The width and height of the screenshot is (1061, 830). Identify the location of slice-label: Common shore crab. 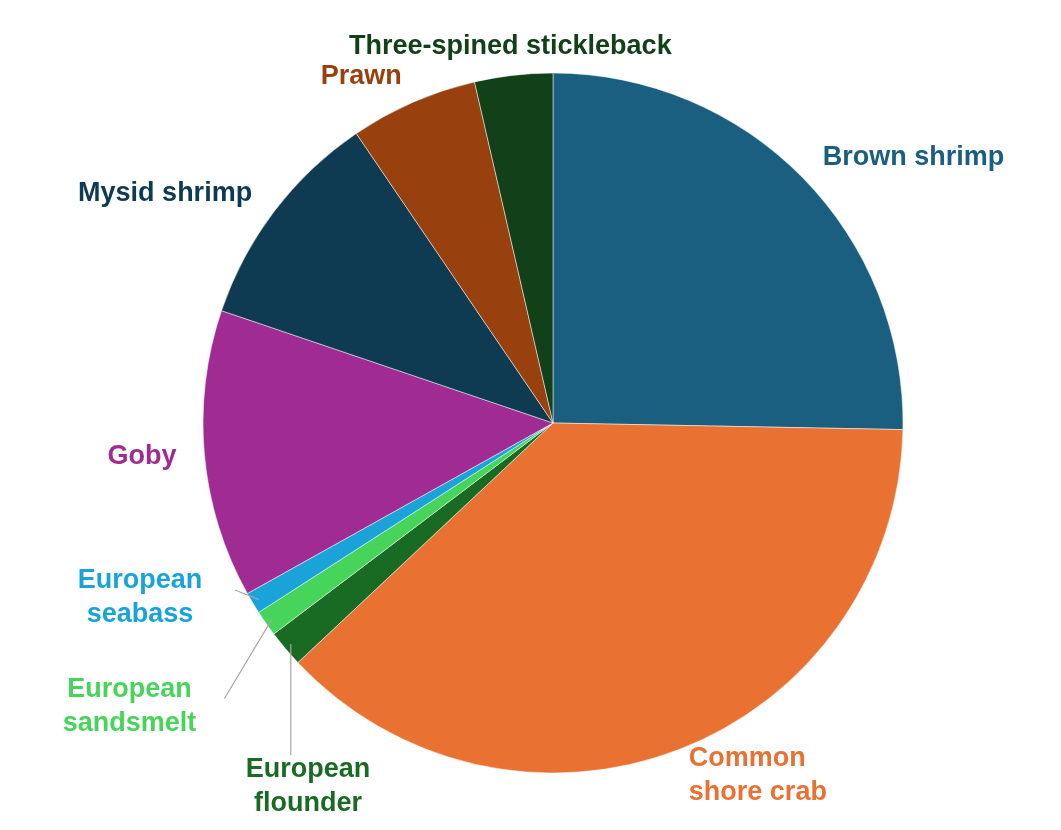
(757, 773).